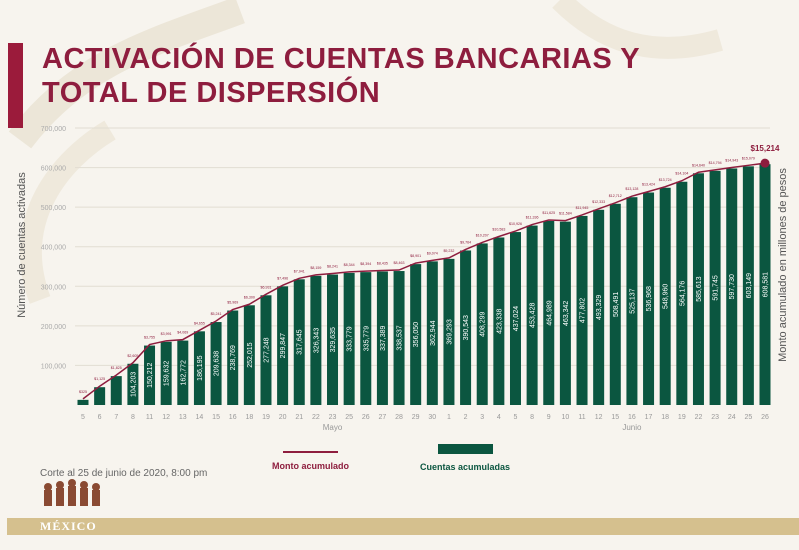  What do you see at coordinates (765, 163) in the screenshot?
I see `monto-last-point` at bounding box center [765, 163].